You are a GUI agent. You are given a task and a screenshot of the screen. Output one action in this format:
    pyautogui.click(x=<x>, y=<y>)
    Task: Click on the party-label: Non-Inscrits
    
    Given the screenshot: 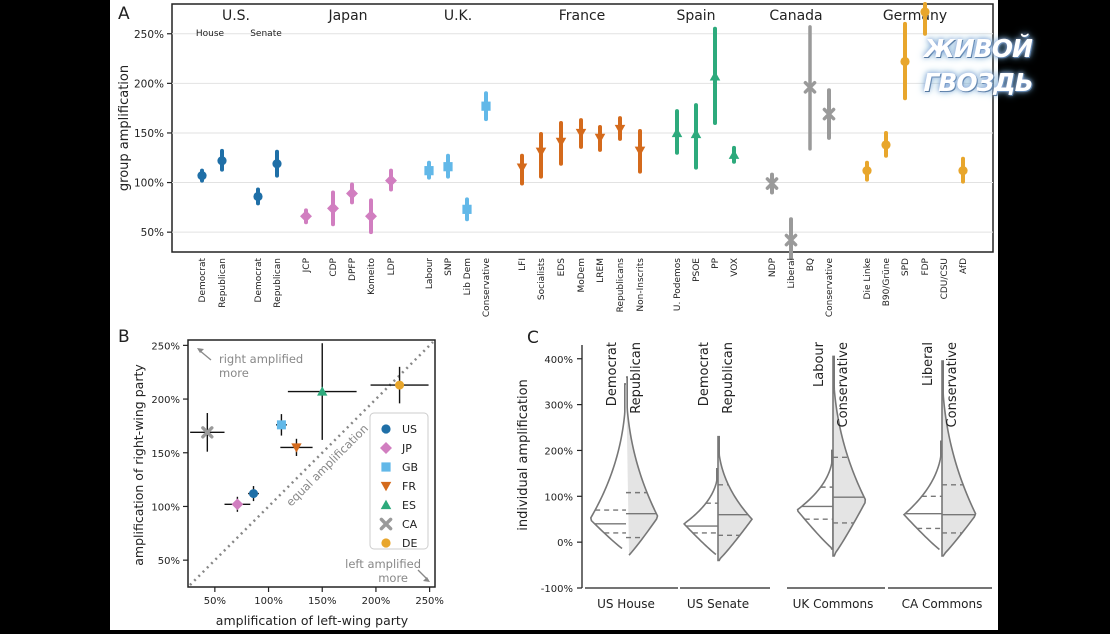 What is the action you would take?
    pyautogui.click(x=641, y=285)
    